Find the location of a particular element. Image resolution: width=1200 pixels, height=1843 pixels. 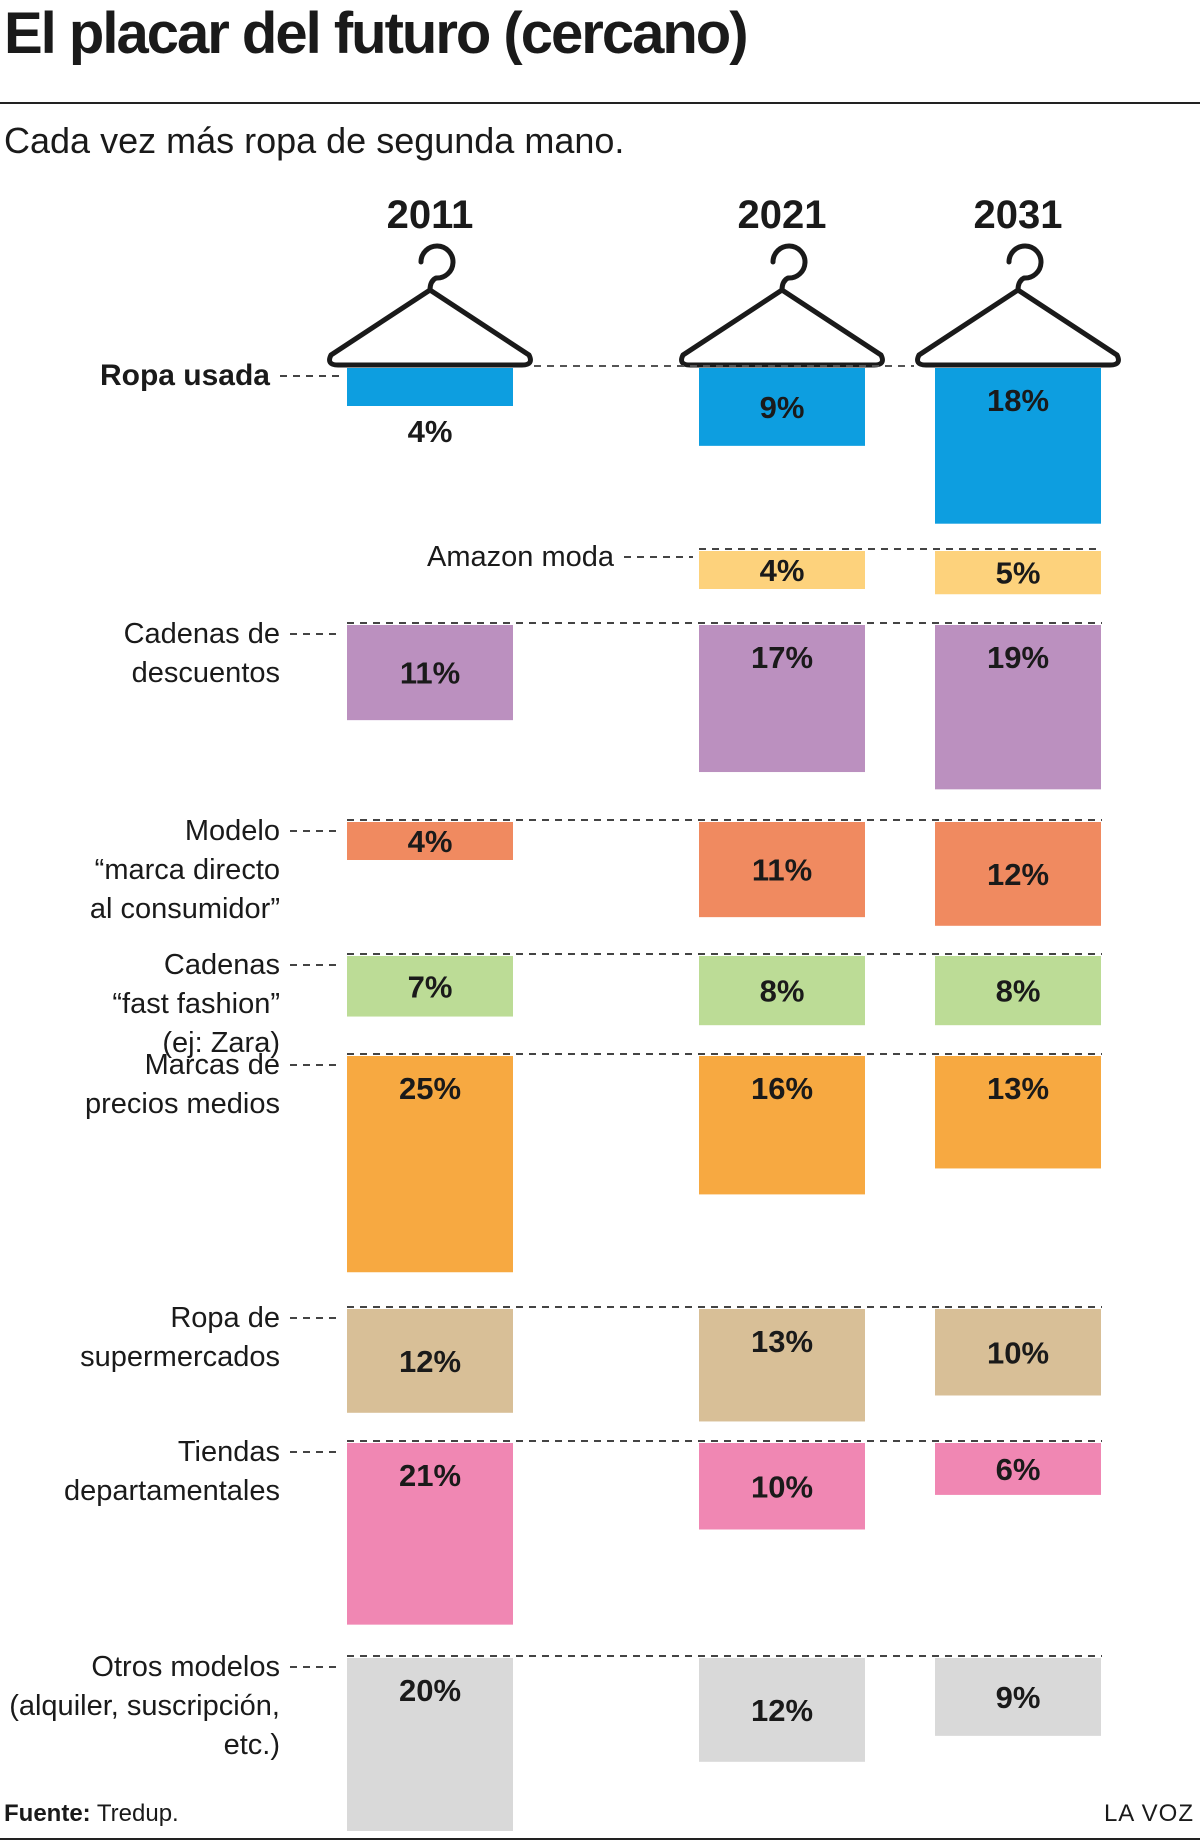

series-label-amazon-moda: Amazon moda is located at coordinates (521, 557).